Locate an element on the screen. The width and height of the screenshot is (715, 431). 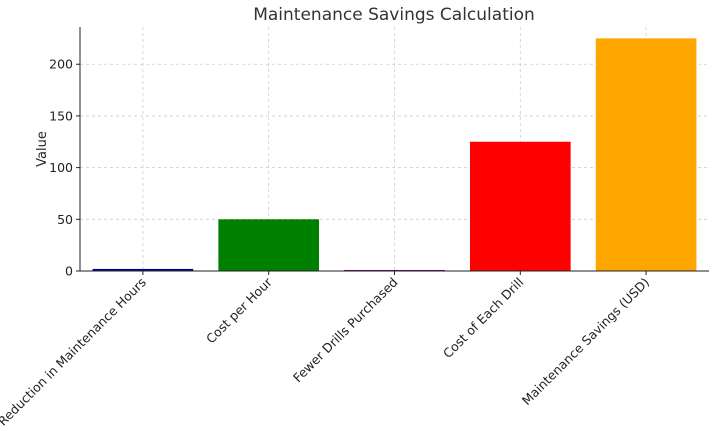
x-tick-label: Reduction in Maintenance Hours is located at coordinates (74, 352).